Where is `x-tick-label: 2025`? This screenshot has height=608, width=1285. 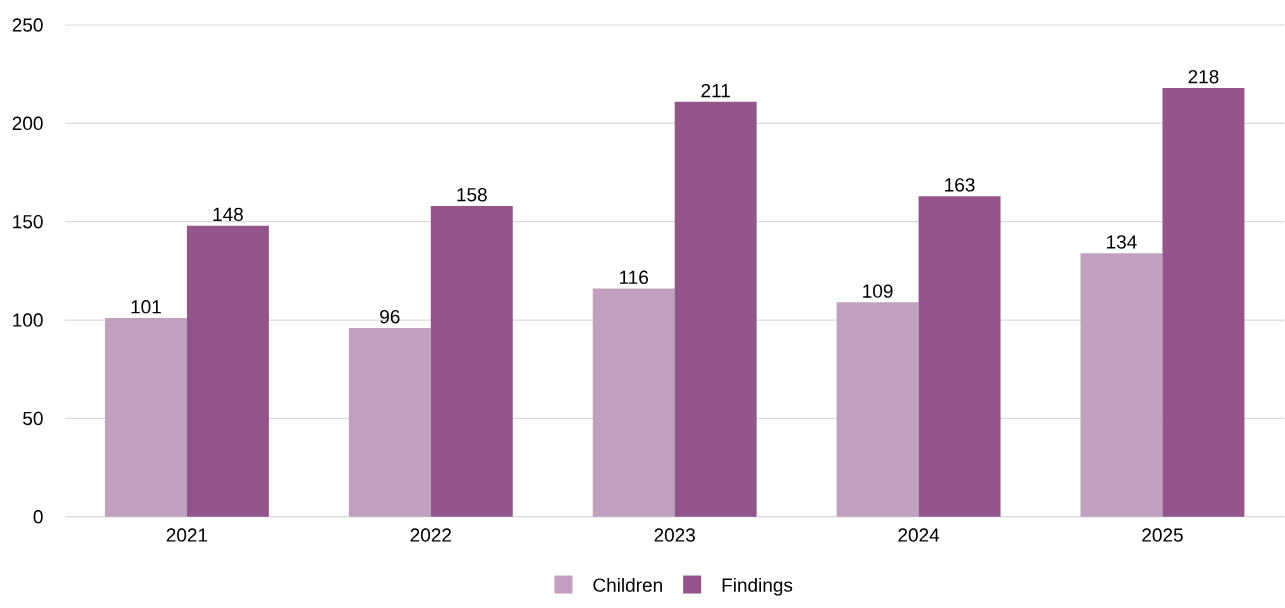 x-tick-label: 2025 is located at coordinates (1162, 535).